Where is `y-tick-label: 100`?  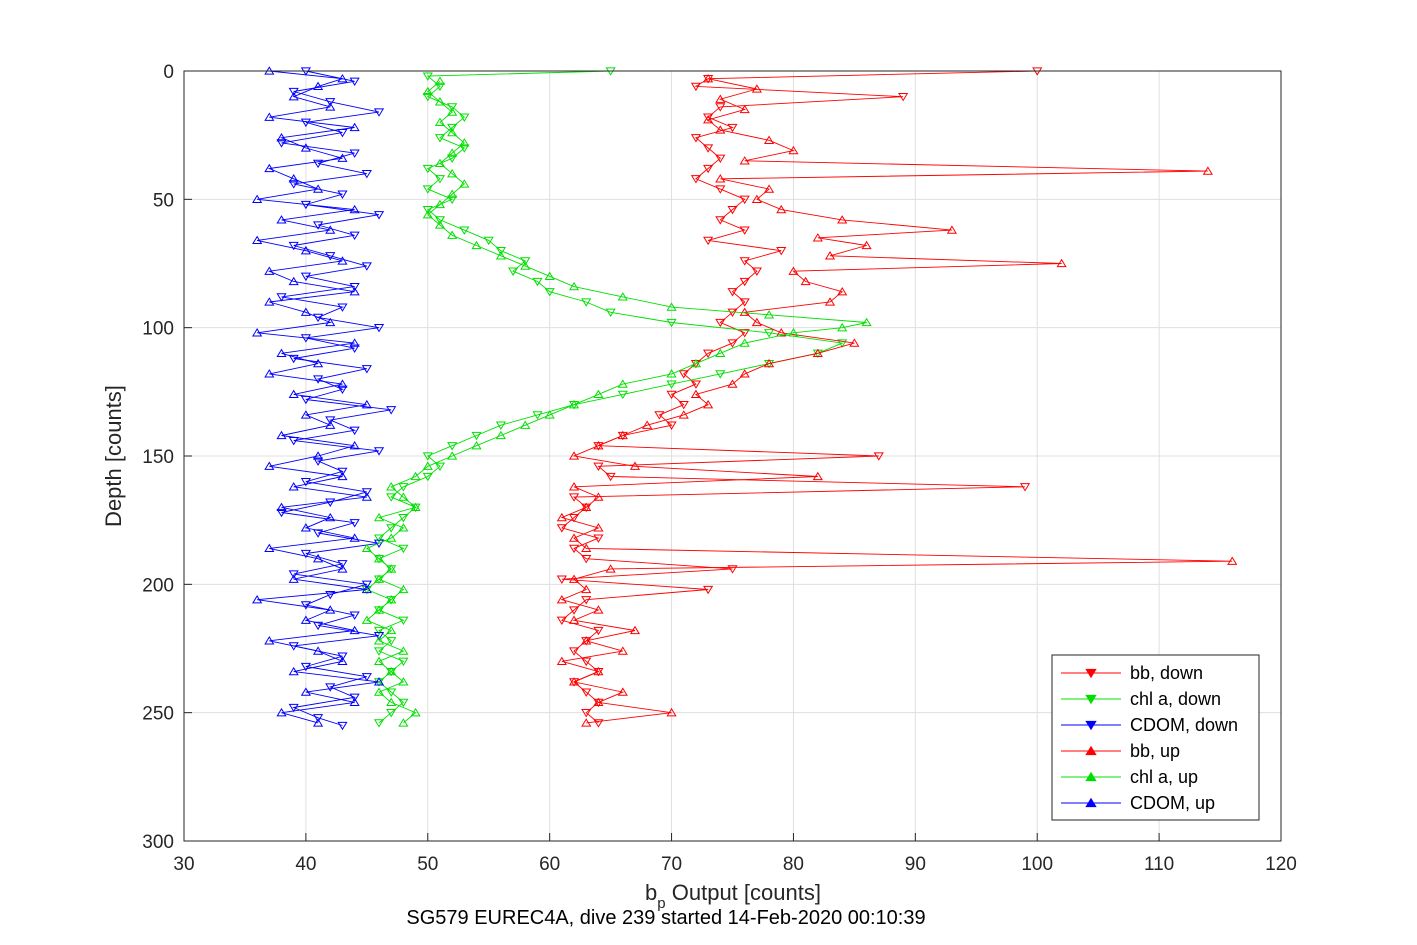 y-tick-label: 100 is located at coordinates (158, 329).